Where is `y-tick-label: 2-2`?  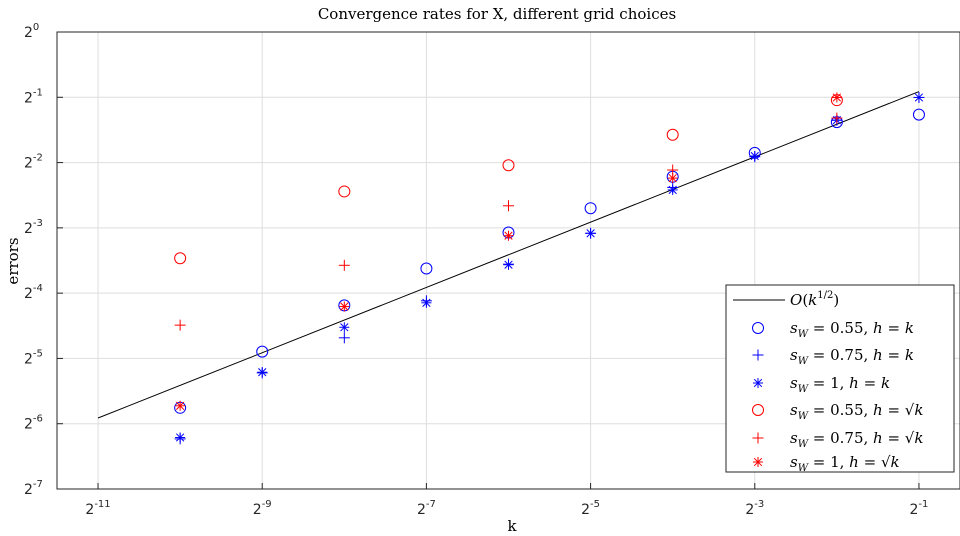
y-tick-label: 2-2 is located at coordinates (33, 162).